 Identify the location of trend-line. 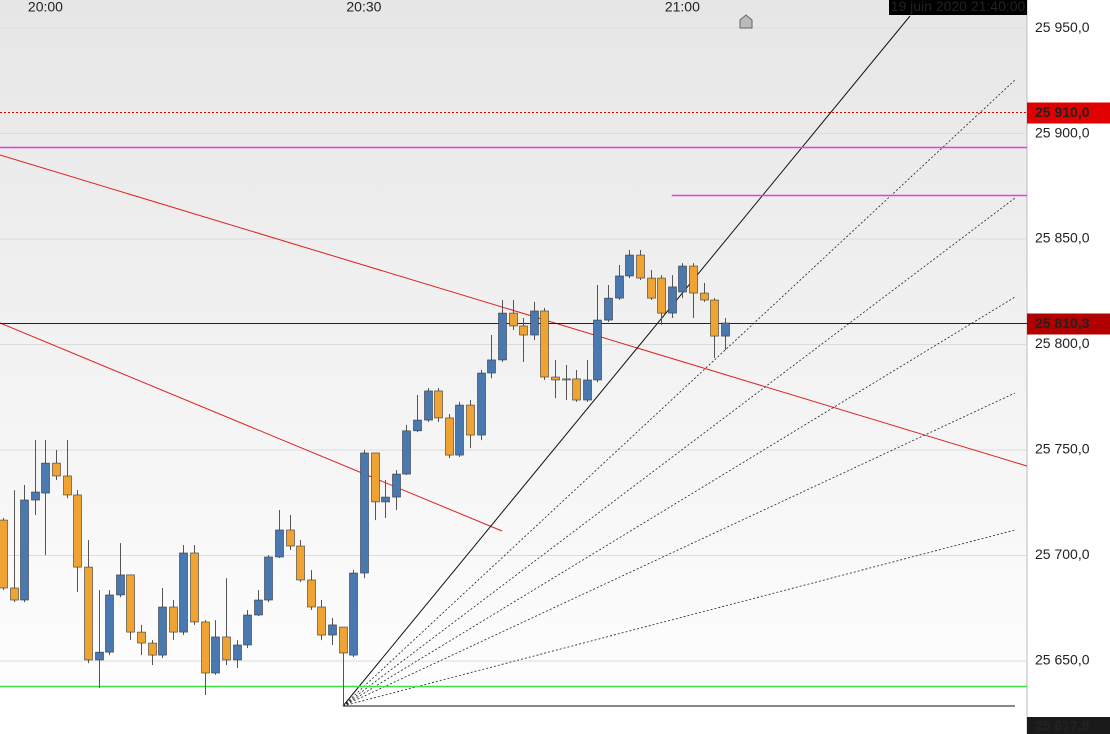
(251, 427).